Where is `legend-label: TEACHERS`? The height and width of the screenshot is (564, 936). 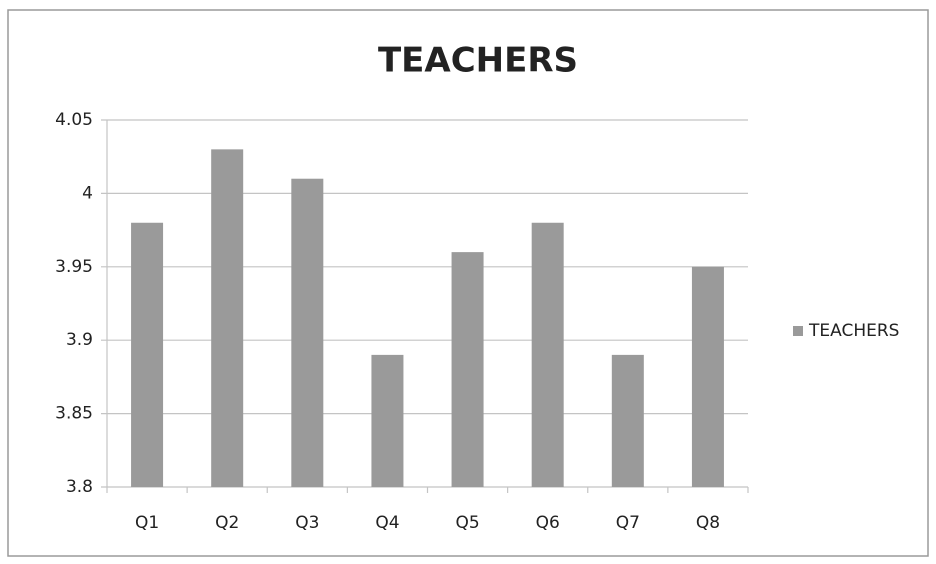
legend-label: TEACHERS is located at coordinates (853, 331).